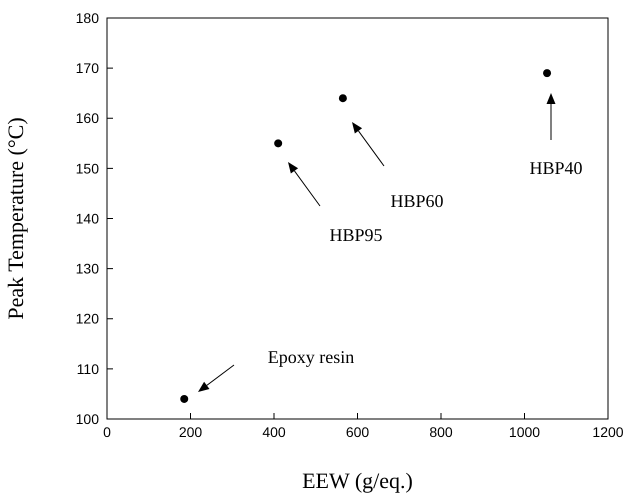 This screenshot has width=635, height=494. I want to click on y-tick-label: 160, so click(88, 118).